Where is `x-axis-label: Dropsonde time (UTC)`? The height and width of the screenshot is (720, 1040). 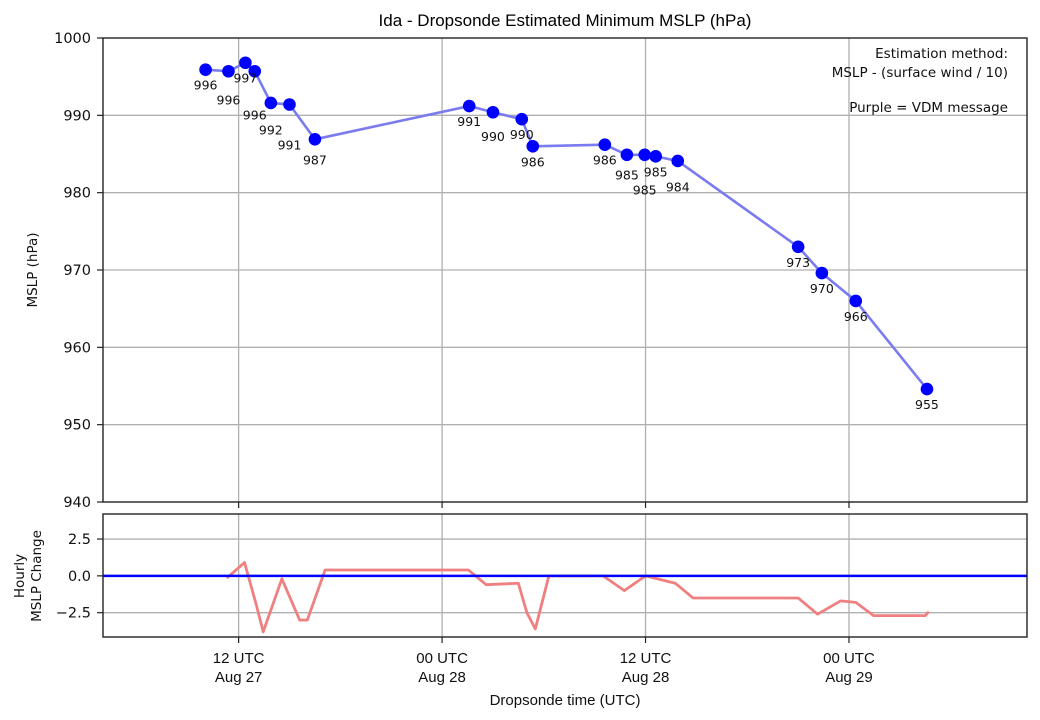 x-axis-label: Dropsonde time (UTC) is located at coordinates (565, 700).